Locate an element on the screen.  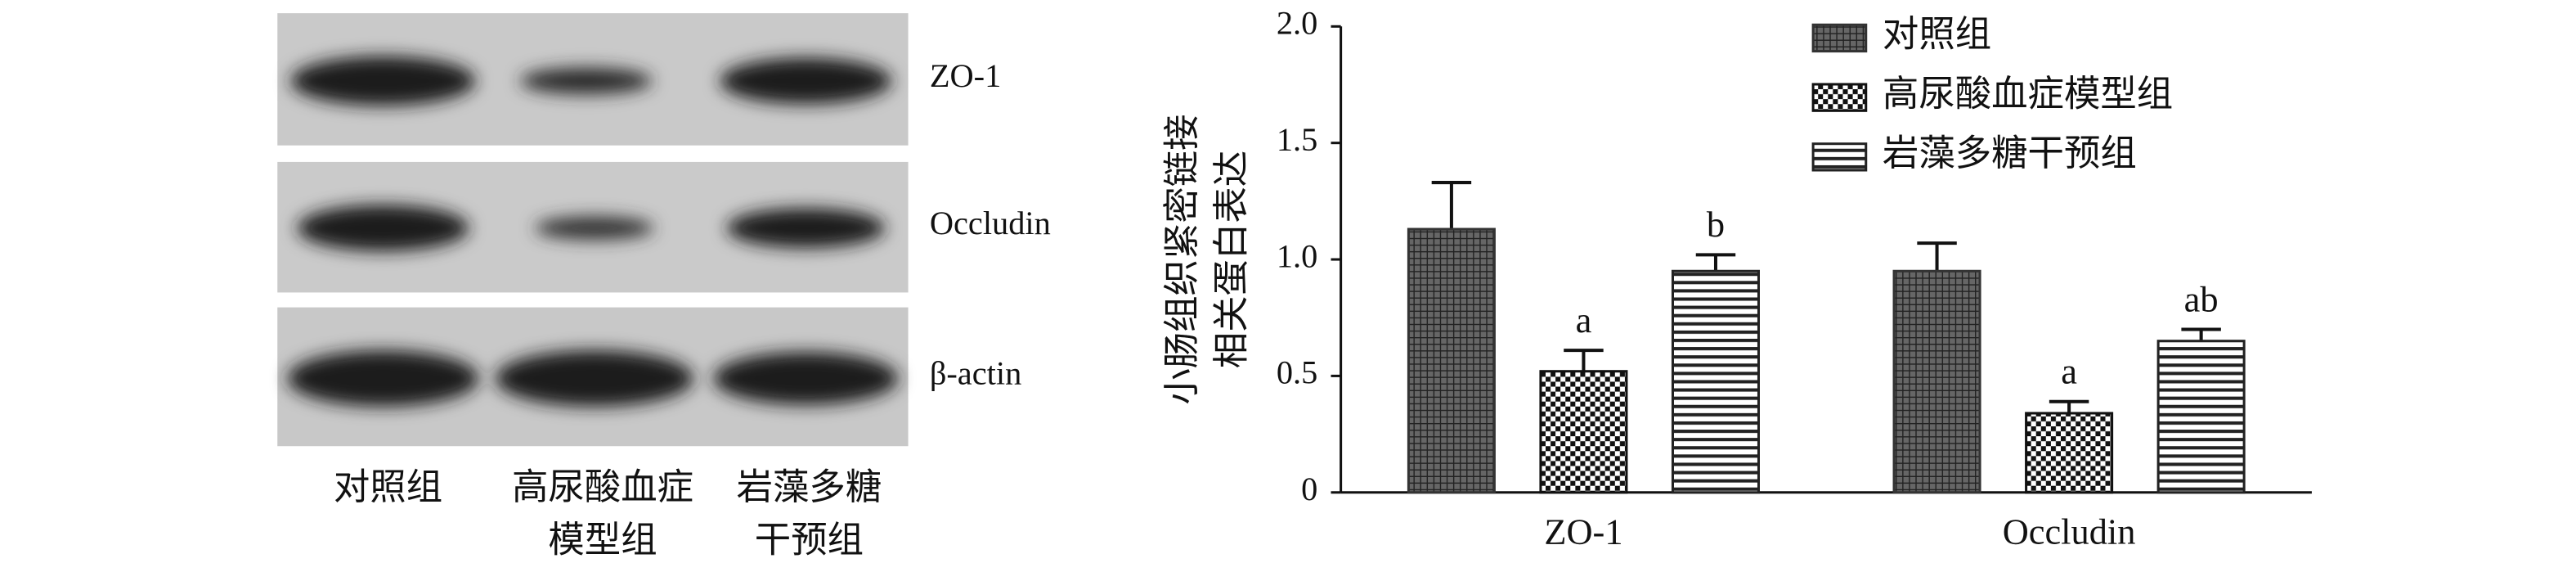
y-tick-label: 1.5 is located at coordinates (1297, 139).